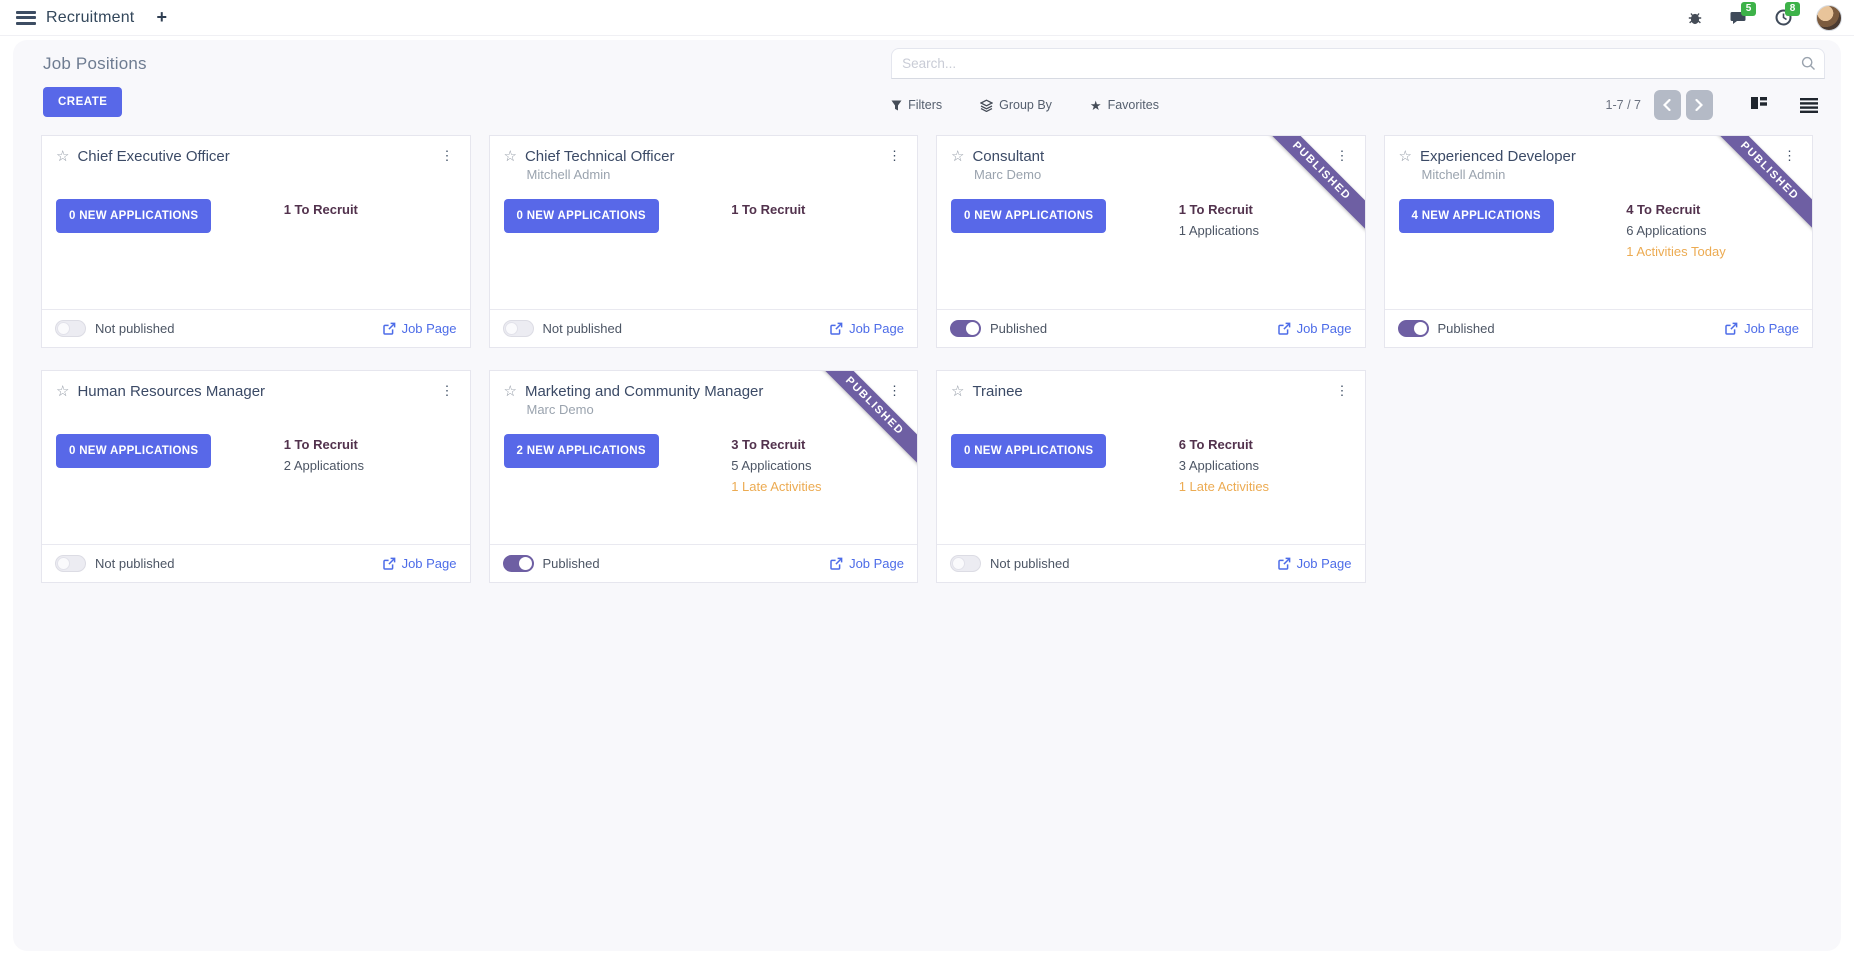  What do you see at coordinates (1676, 251) in the screenshot?
I see `stat-warning: 1 Activities Today` at bounding box center [1676, 251].